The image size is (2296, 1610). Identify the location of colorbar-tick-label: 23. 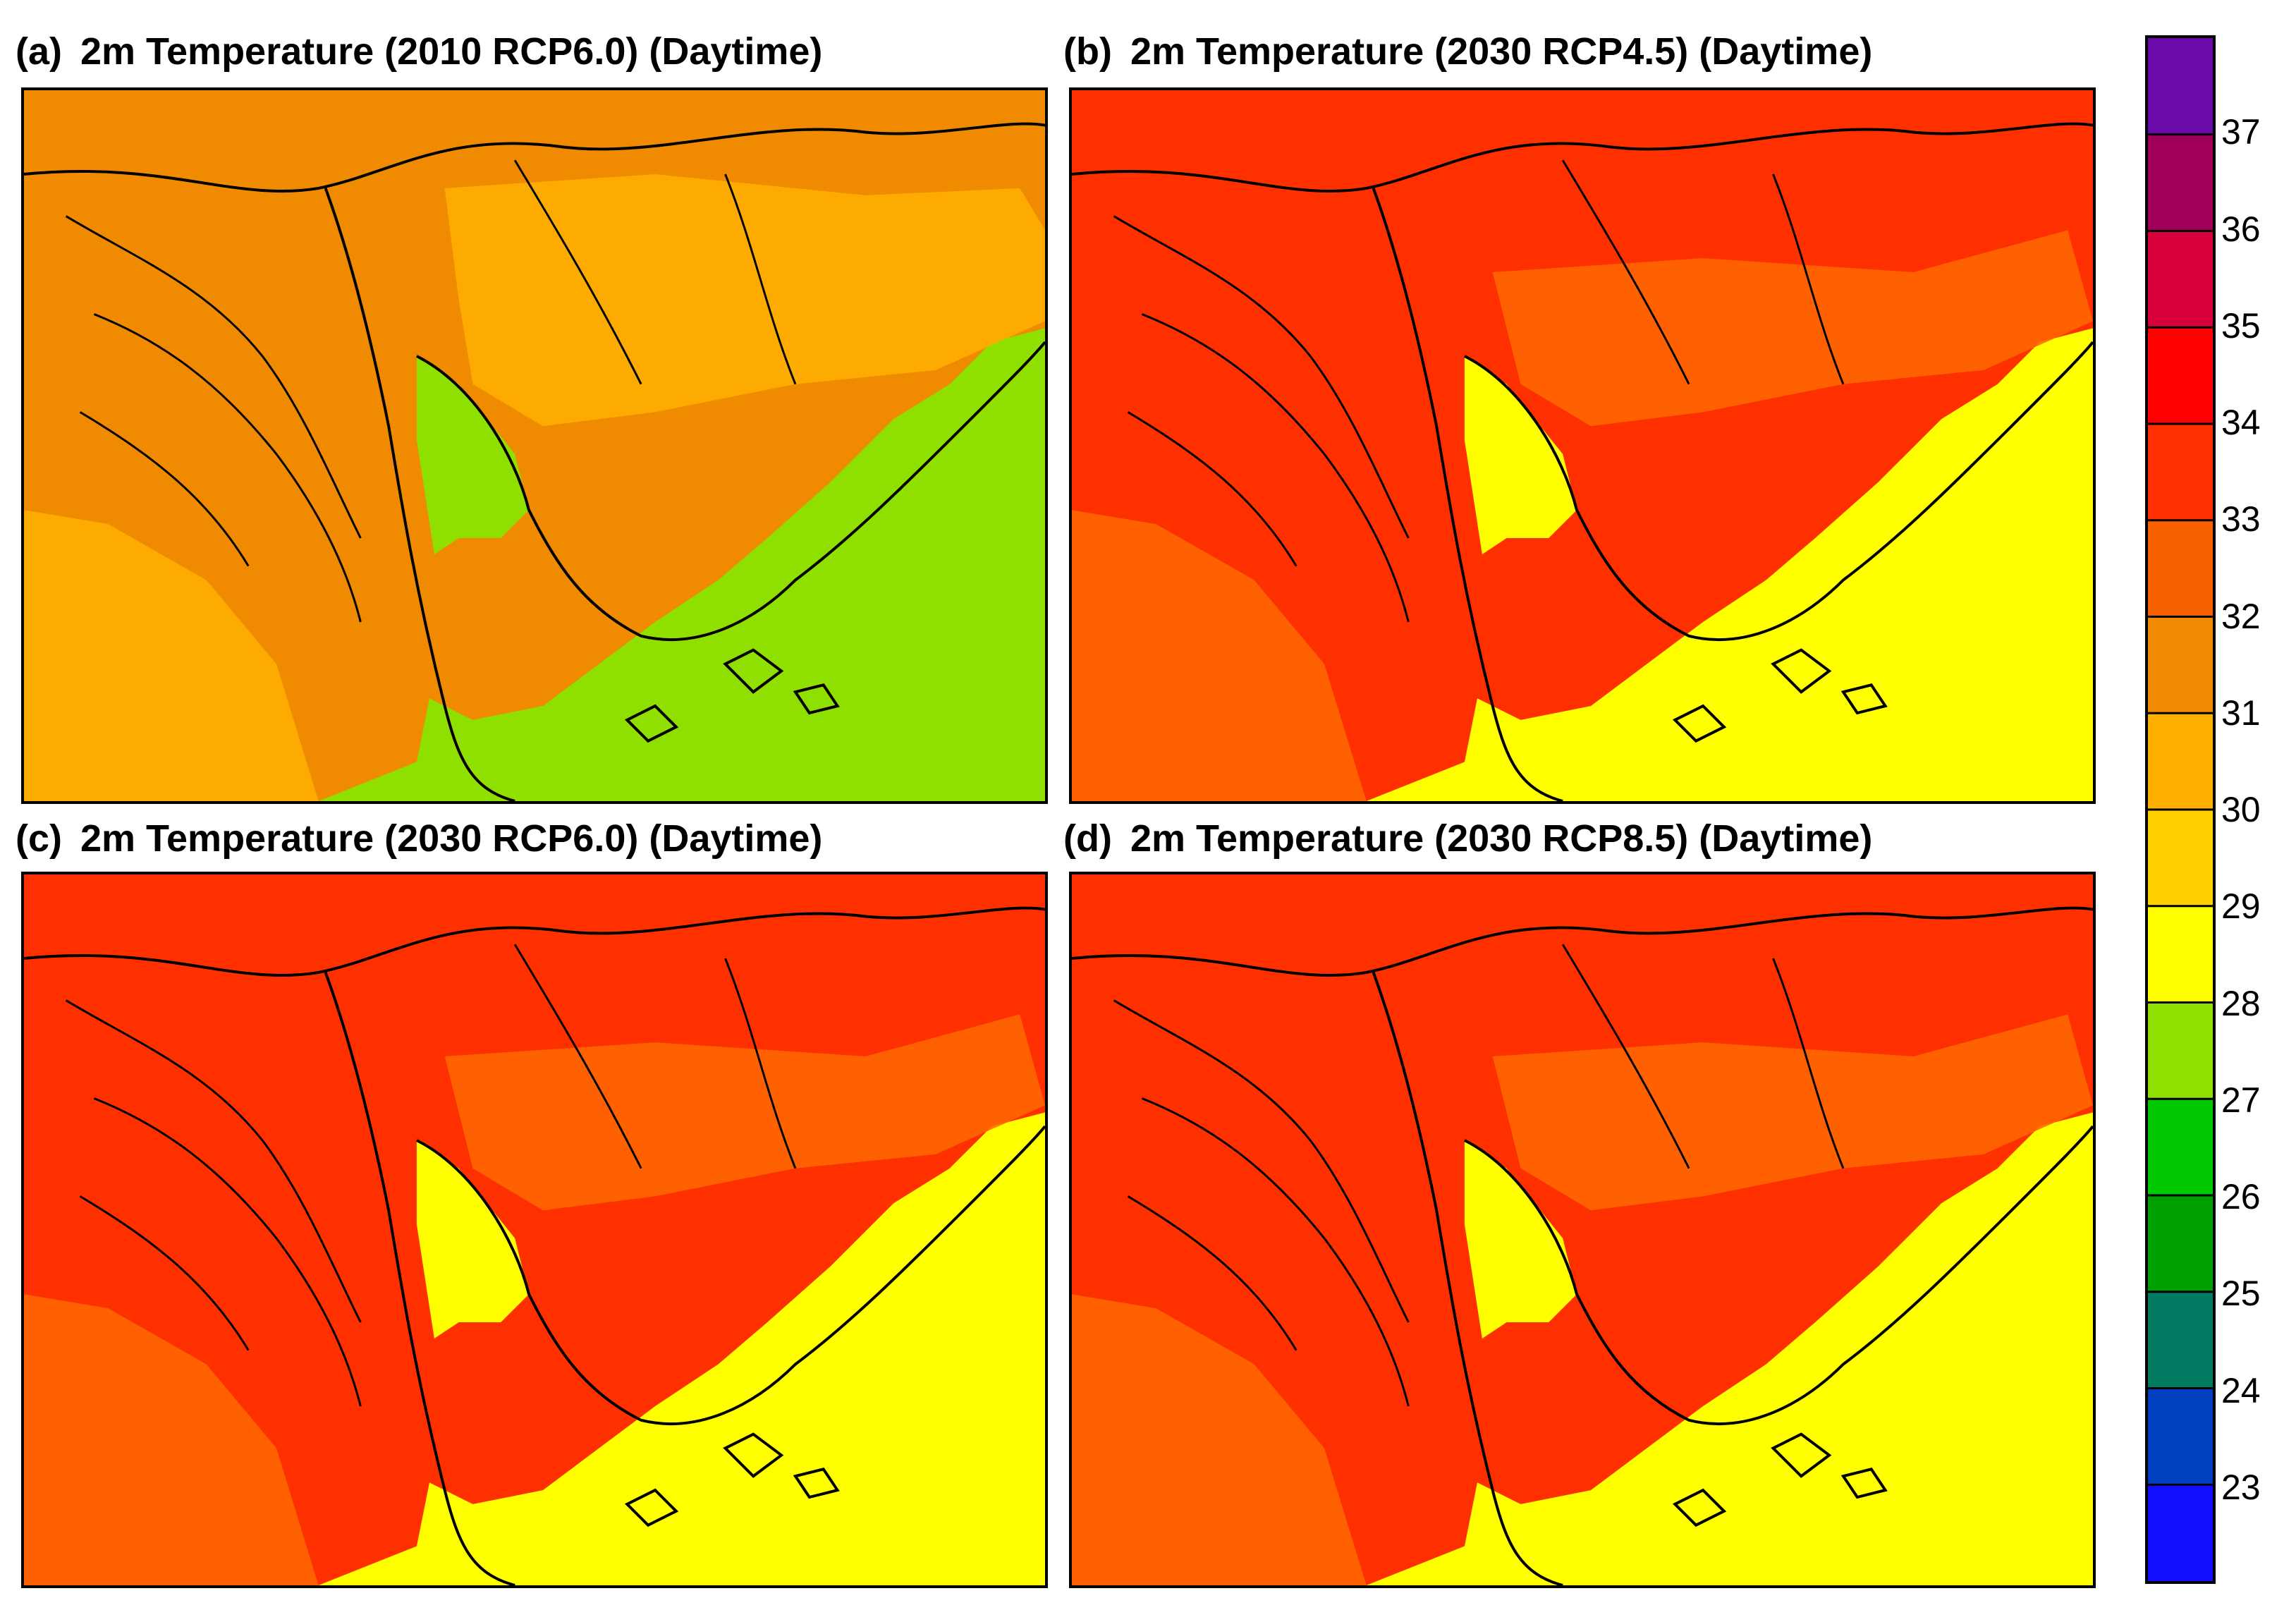
(2241, 1487).